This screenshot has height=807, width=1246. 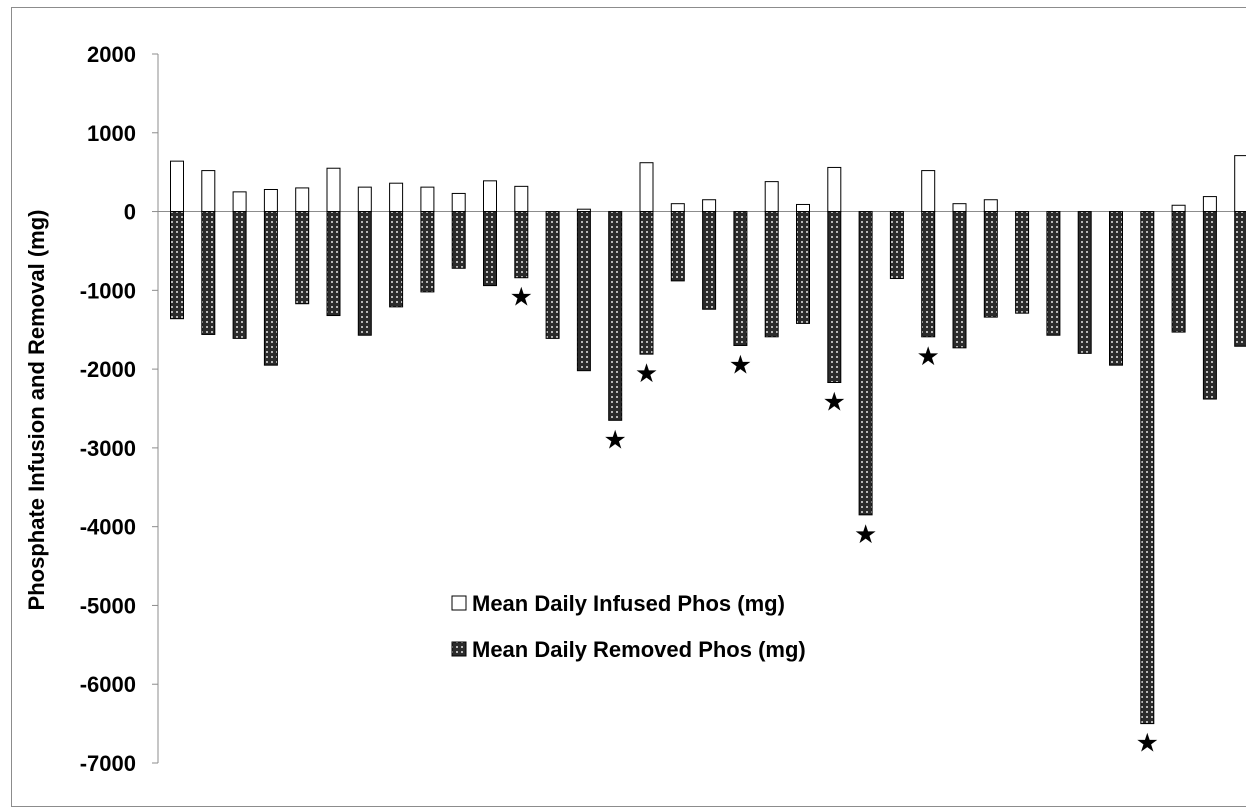 What do you see at coordinates (108, 763) in the screenshot?
I see `y-tick-label: -7000` at bounding box center [108, 763].